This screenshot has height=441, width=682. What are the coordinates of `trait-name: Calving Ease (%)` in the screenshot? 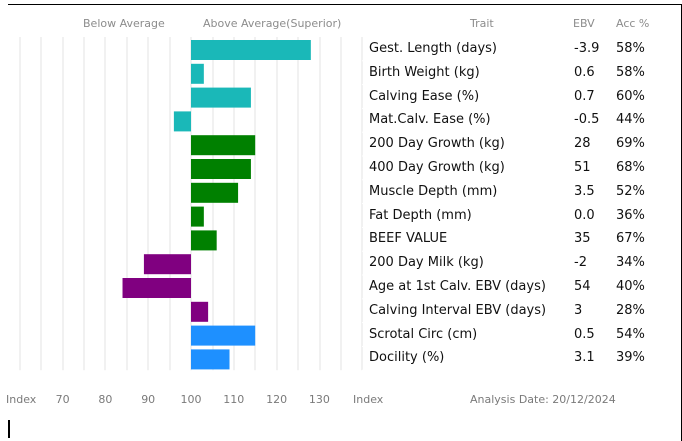 It's located at (424, 96).